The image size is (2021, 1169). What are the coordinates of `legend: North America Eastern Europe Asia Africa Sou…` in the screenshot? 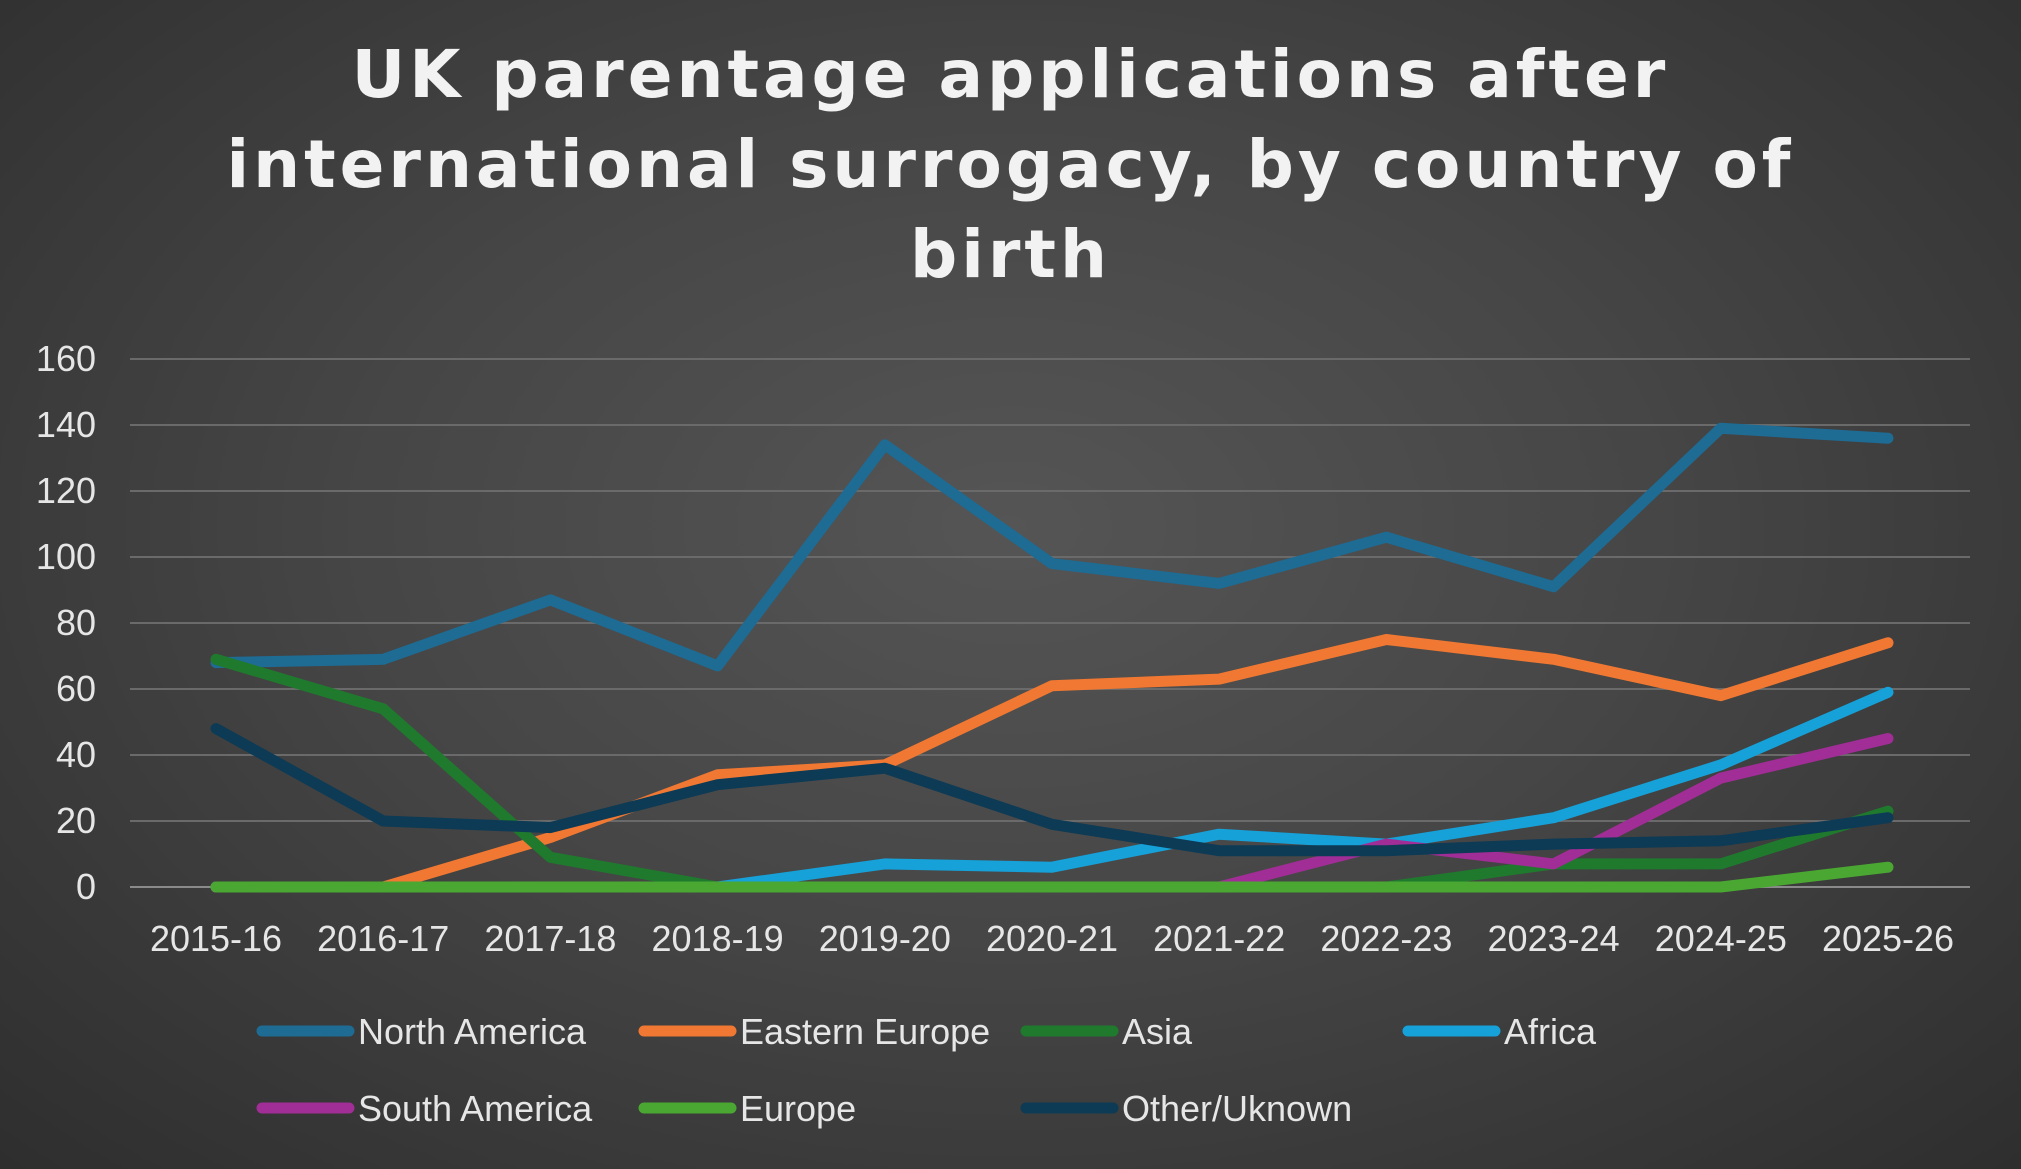 It's located at (926, 1070).